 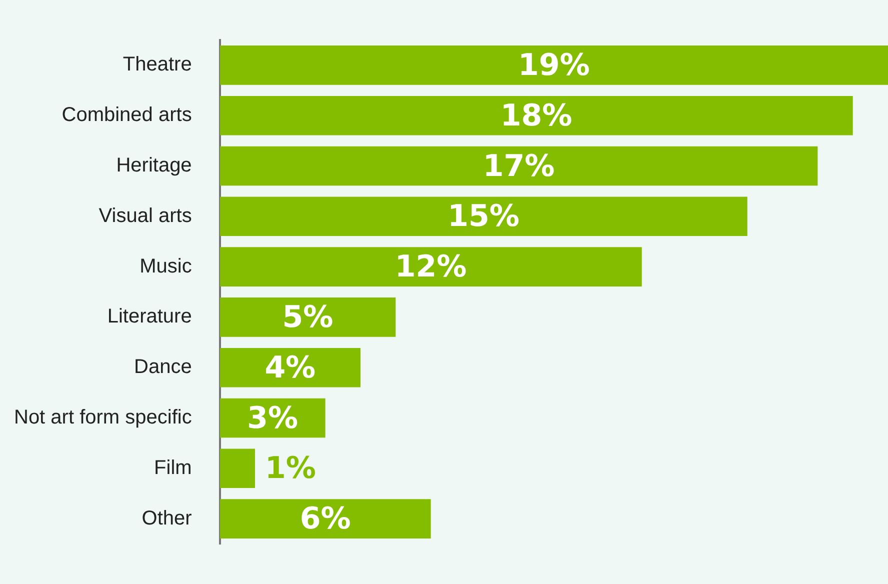 I want to click on data-label: 19%, so click(x=554, y=65).